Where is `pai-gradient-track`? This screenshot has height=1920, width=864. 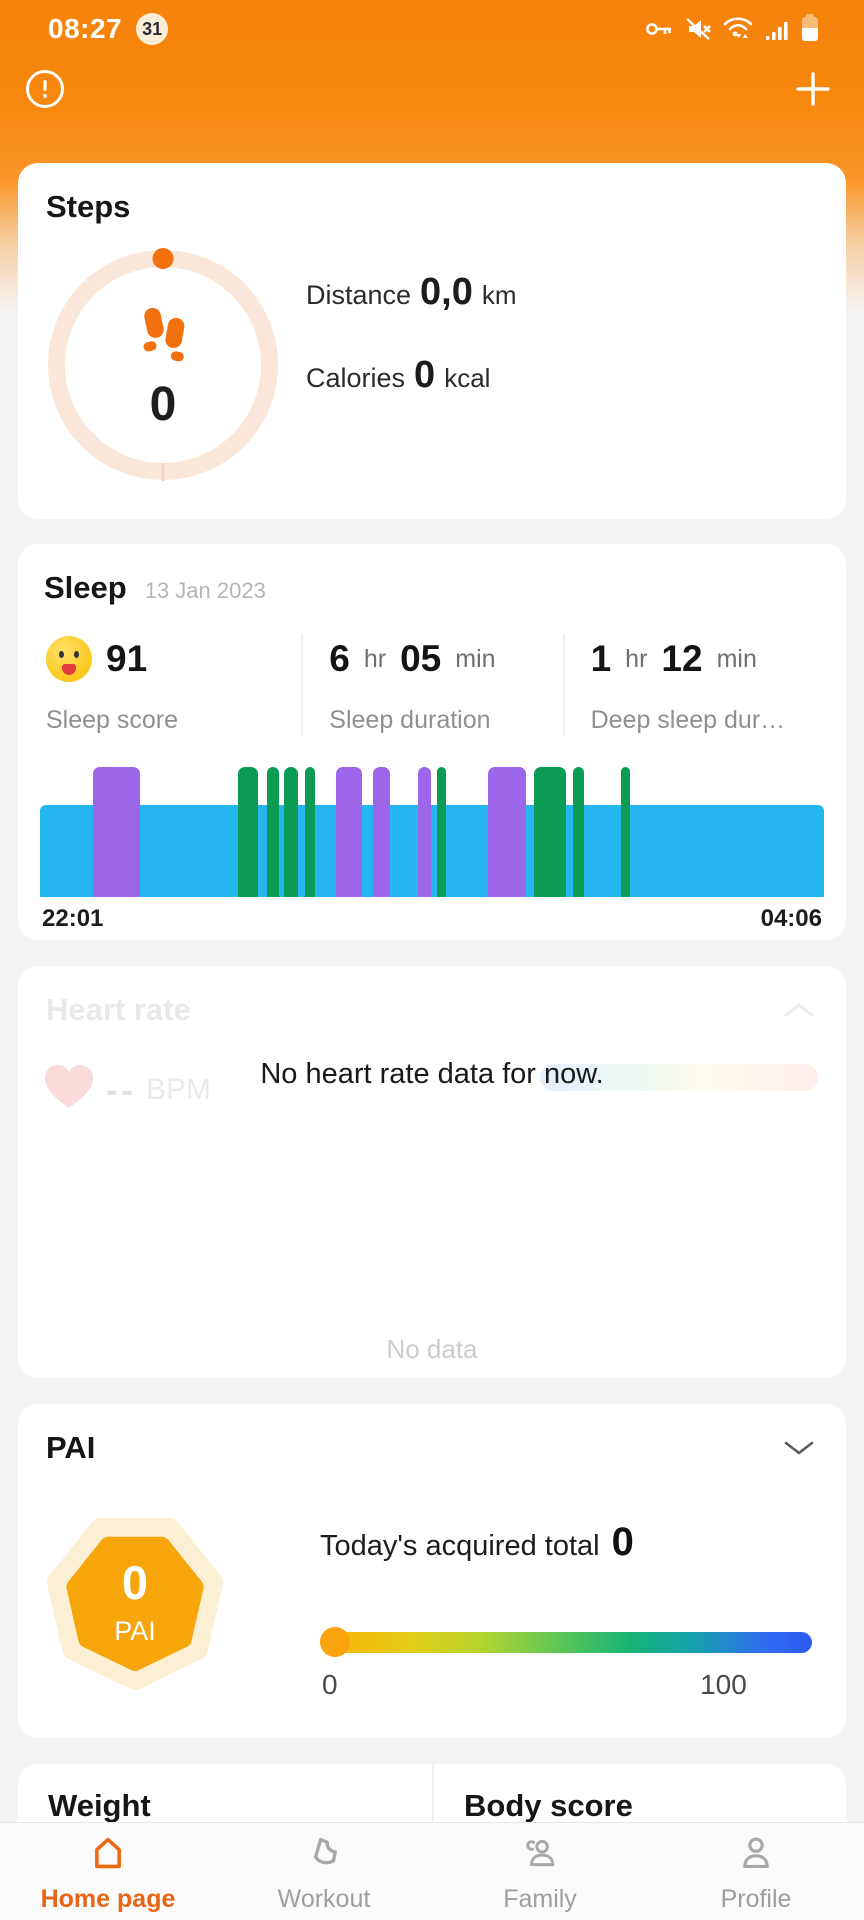
pai-gradient-track is located at coordinates (572, 1642).